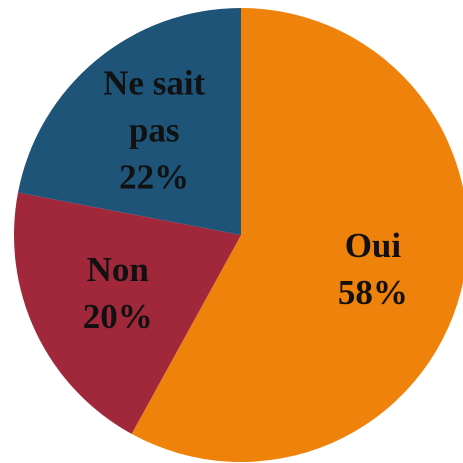 Image resolution: width=463 pixels, height=463 pixels. Describe the element at coordinates (117, 269) in the screenshot. I see `category-label: Non` at that location.